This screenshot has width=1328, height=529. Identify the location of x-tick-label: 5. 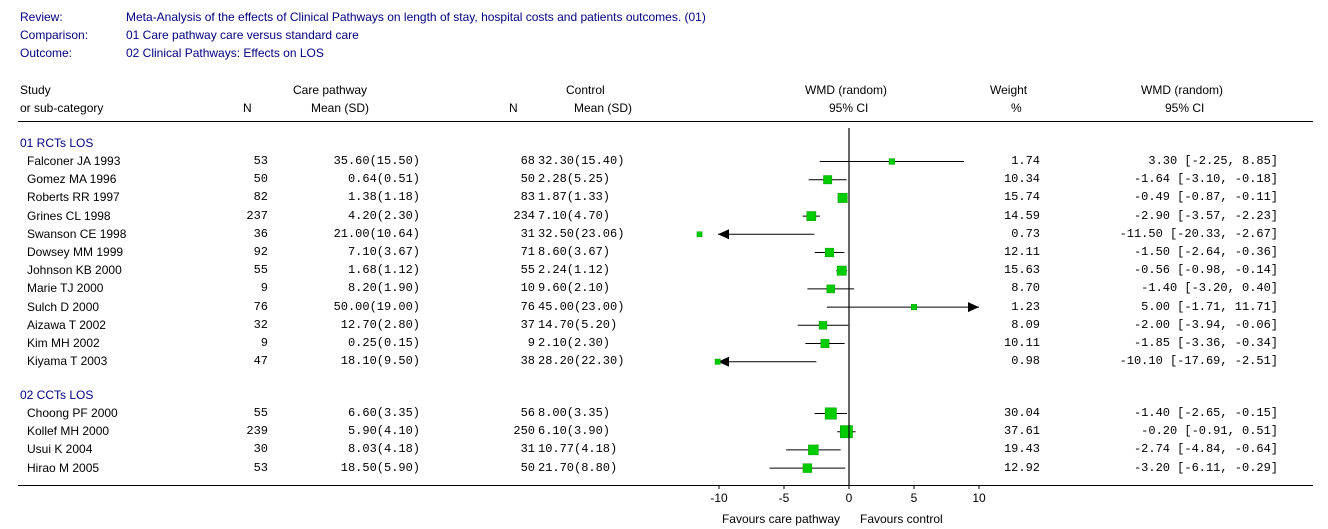
(914, 498).